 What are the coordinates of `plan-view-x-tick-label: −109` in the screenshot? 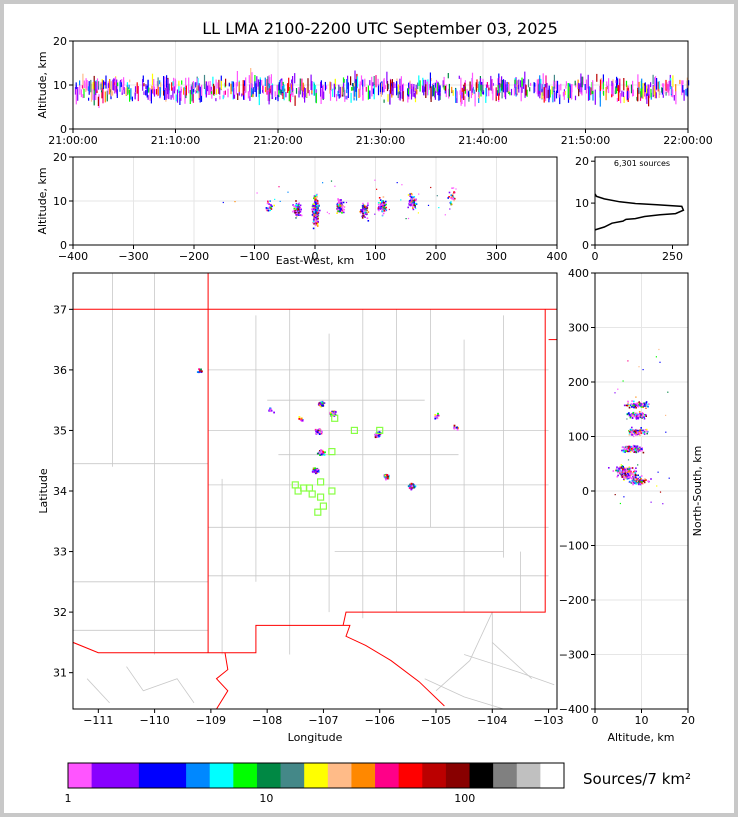 It's located at (211, 720).